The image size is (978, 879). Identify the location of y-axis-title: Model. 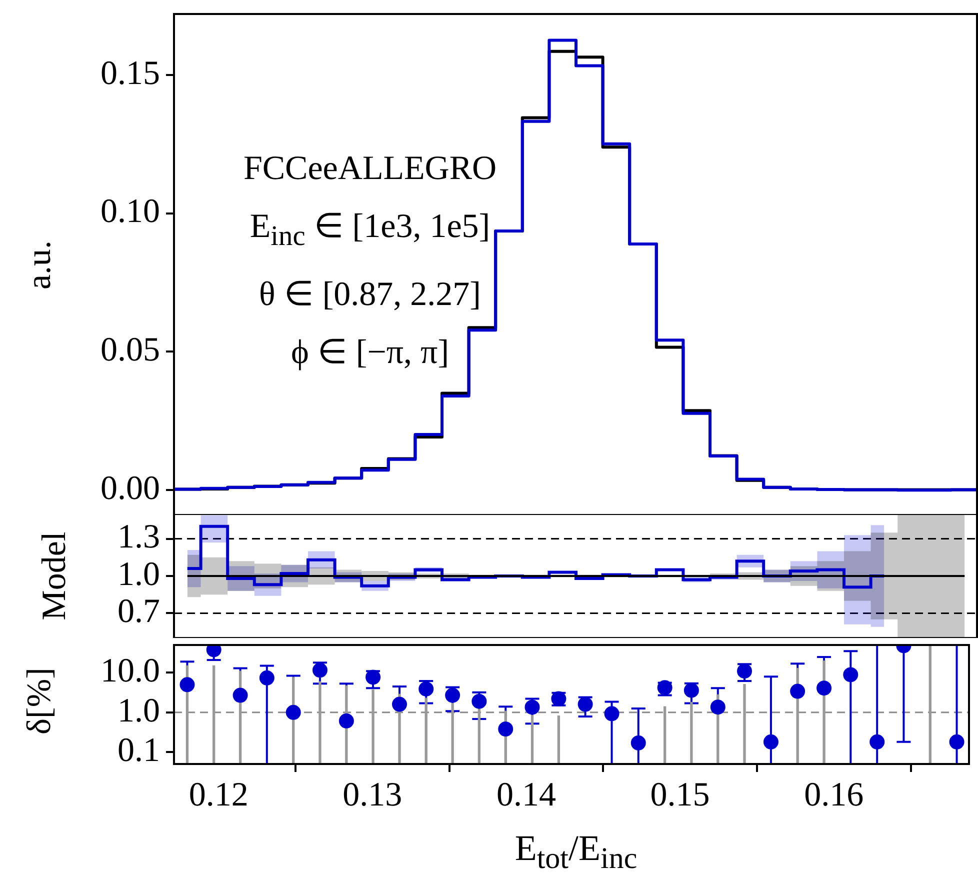
(55, 576).